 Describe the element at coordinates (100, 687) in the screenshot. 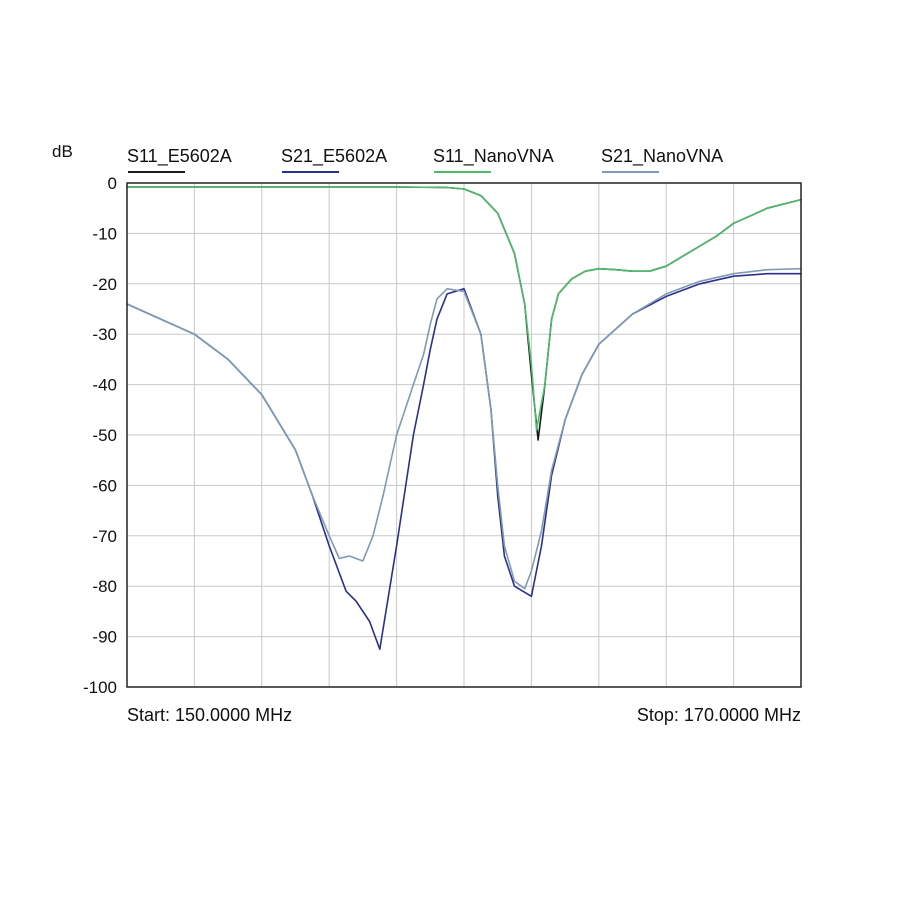

I see `y-tick-label: -100` at that location.